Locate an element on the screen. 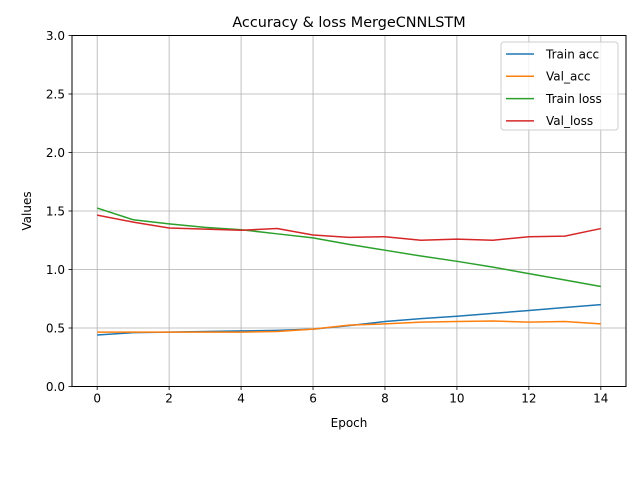 This screenshot has height=484, width=640. legend: Train acc Val_acc Train loss Val_loss is located at coordinates (559, 86).